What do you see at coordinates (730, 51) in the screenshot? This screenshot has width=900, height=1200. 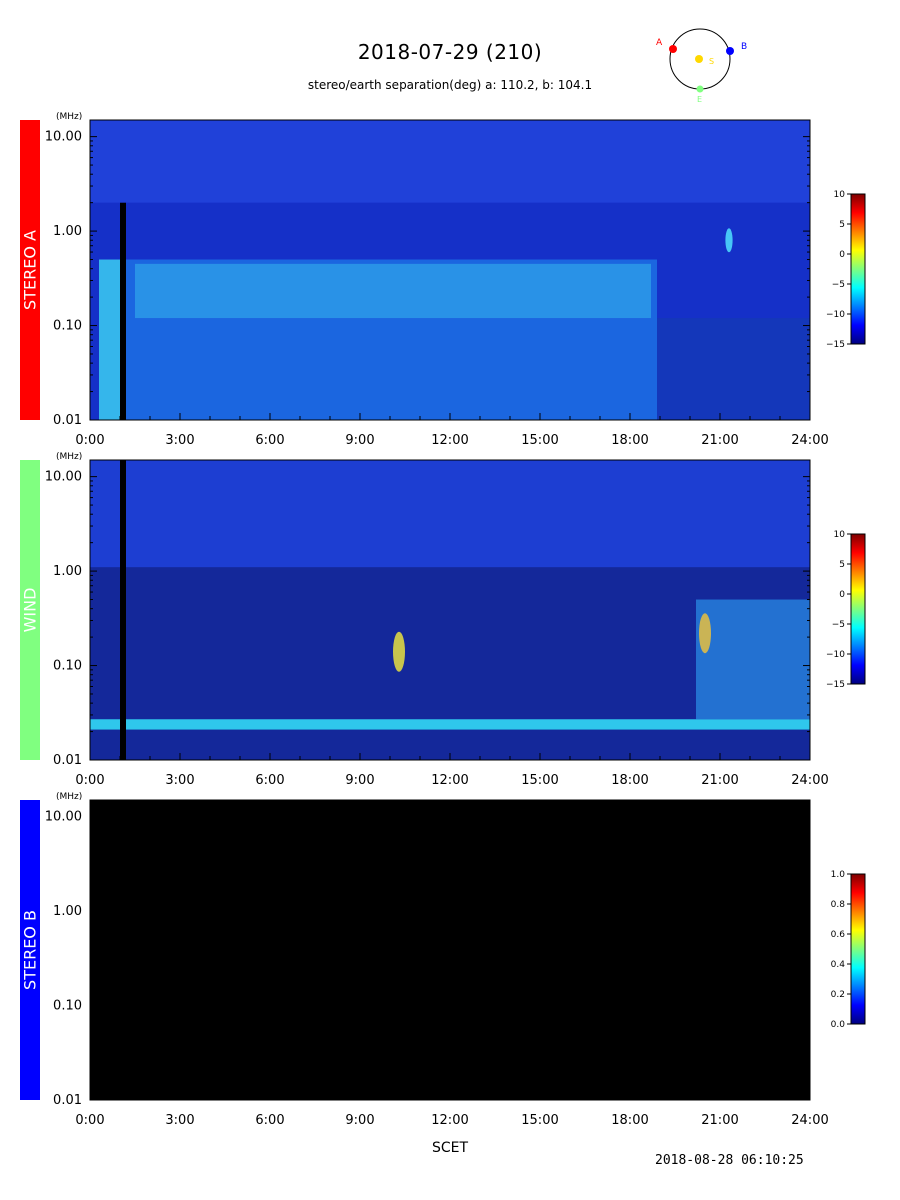 I see `stereo-b-marker` at bounding box center [730, 51].